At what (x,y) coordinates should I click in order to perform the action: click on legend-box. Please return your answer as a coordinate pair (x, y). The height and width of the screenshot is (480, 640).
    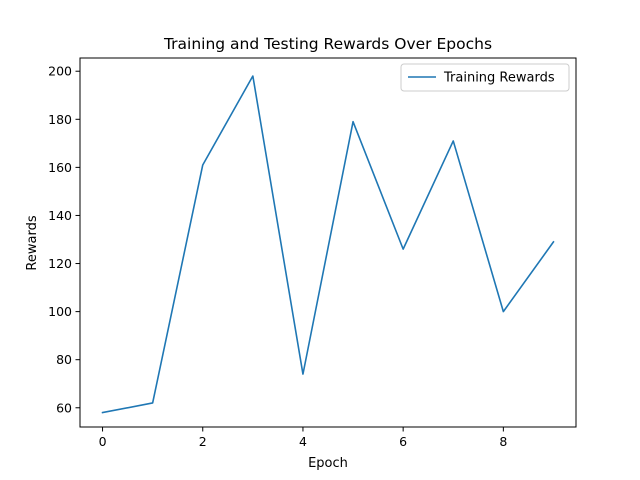
    Looking at the image, I should click on (485, 77).